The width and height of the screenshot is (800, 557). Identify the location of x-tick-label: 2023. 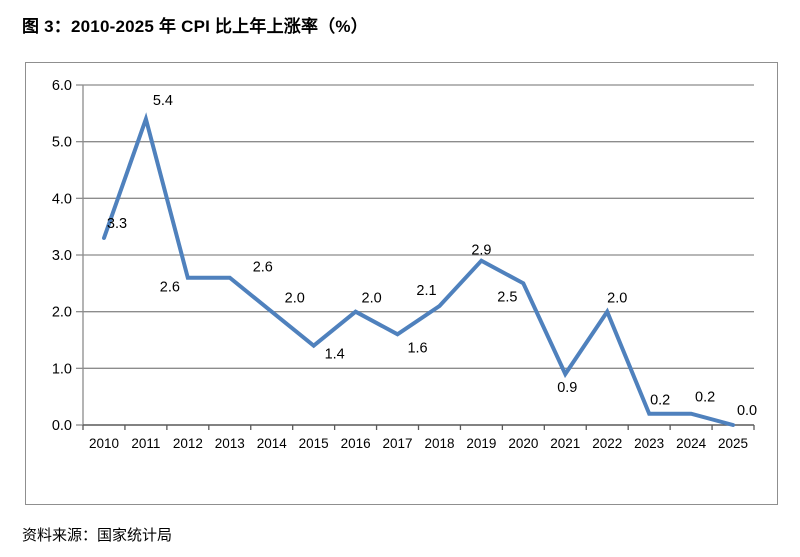
(649, 443).